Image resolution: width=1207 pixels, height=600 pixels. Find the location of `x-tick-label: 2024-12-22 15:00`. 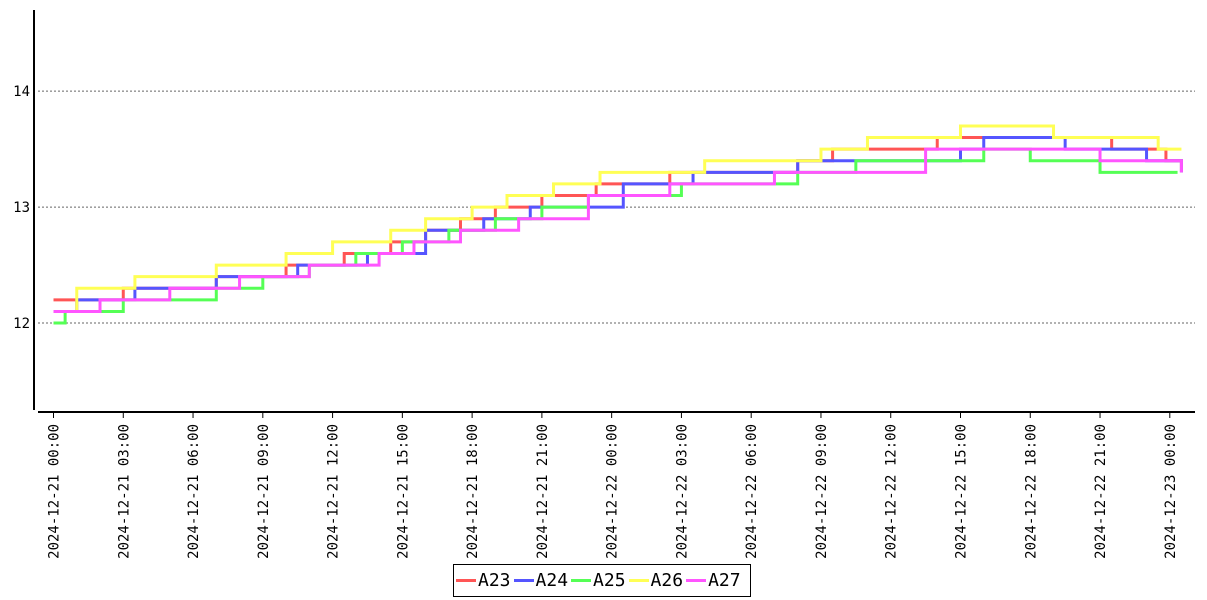

x-tick-label: 2024-12-22 15:00 is located at coordinates (961, 491).